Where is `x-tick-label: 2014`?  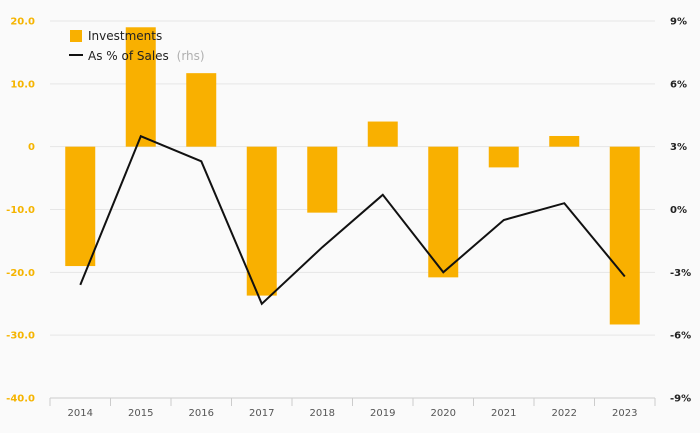
x-tick-label: 2014 is located at coordinates (80, 413).